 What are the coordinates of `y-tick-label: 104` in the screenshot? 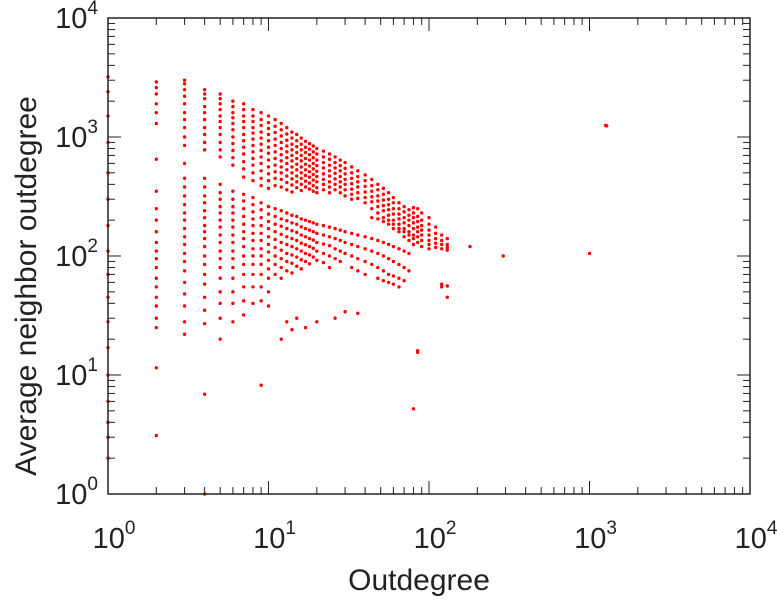 It's located at (76, 17).